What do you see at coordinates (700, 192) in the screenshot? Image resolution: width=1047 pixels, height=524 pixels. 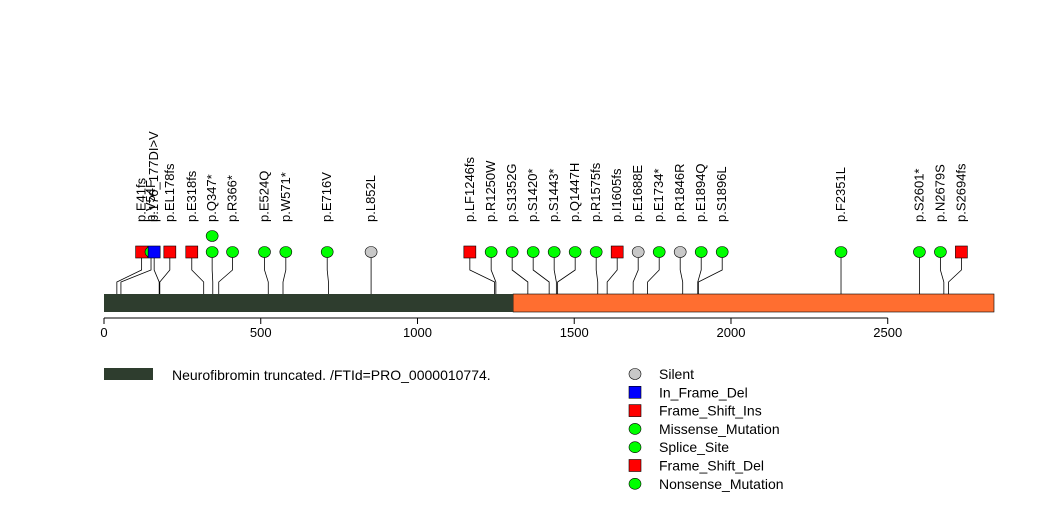 I see `mutation-label: p.E1894Q` at bounding box center [700, 192].